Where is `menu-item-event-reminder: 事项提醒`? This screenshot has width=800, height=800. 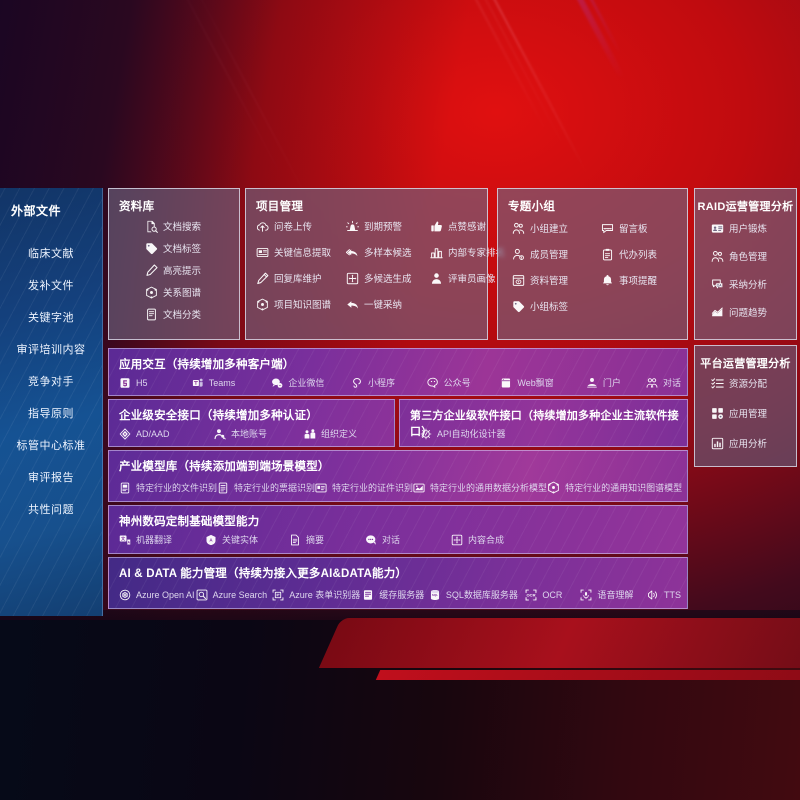
menu-item-event-reminder: 事项提醒 is located at coordinates (629, 280).